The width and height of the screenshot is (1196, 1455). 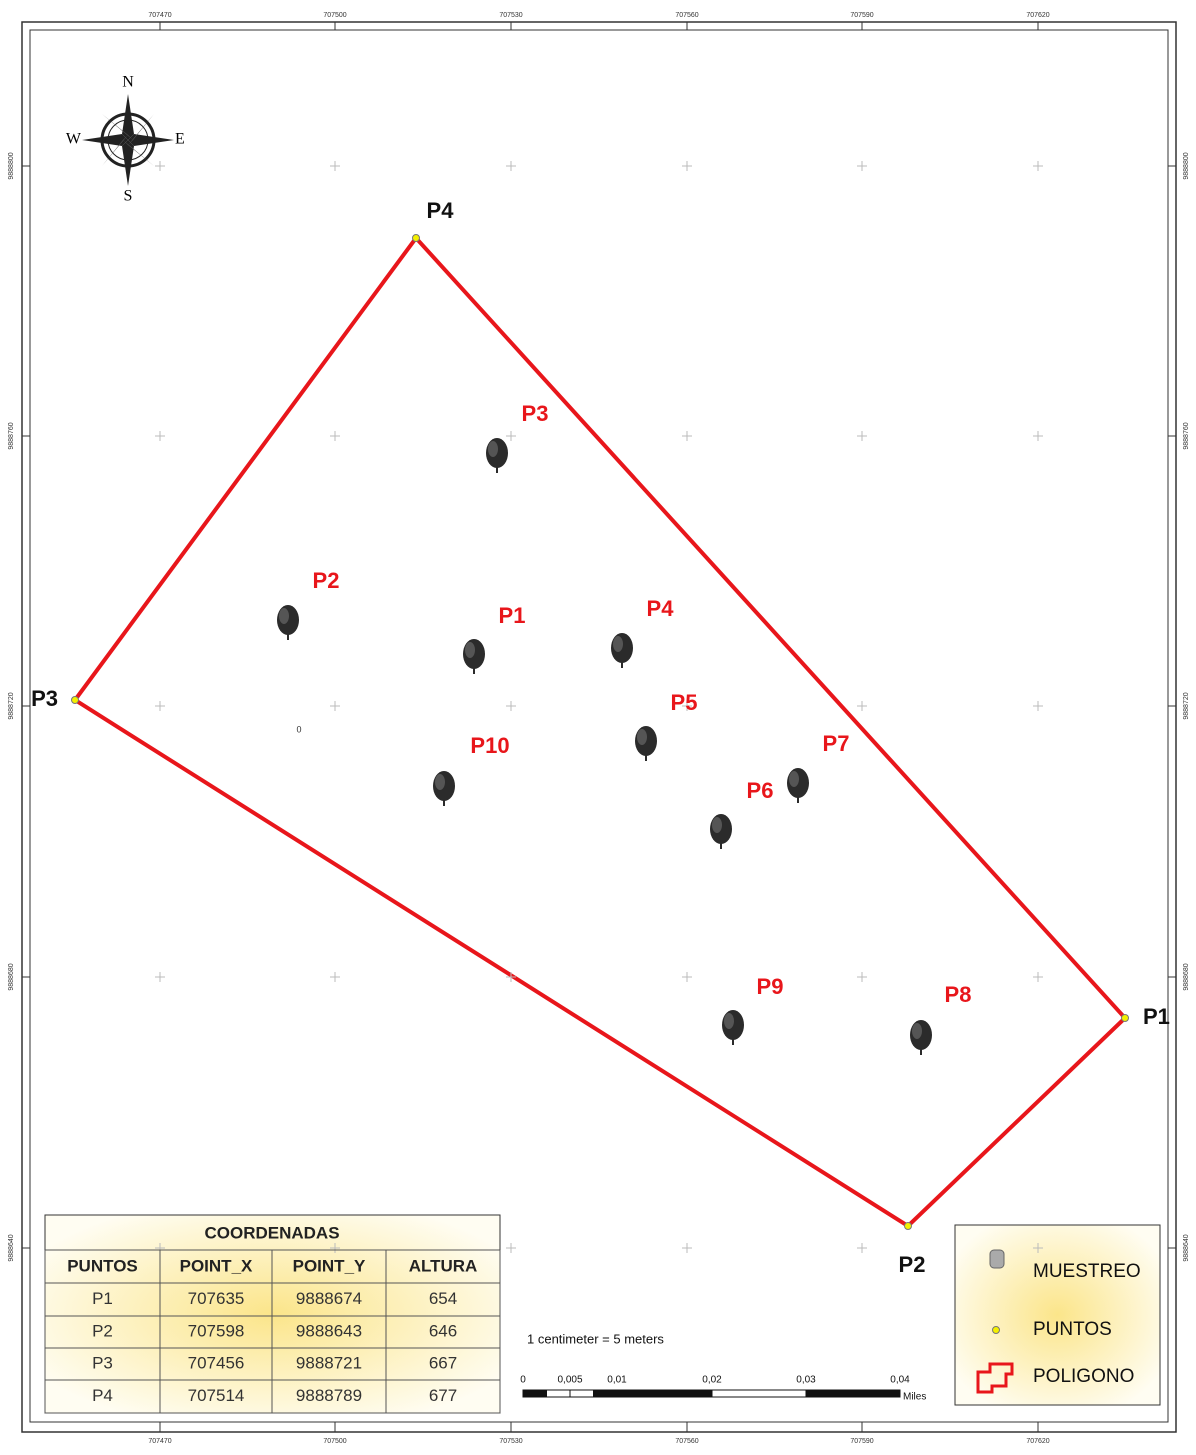 I want to click on table-cell: 707514, so click(x=216, y=1395).